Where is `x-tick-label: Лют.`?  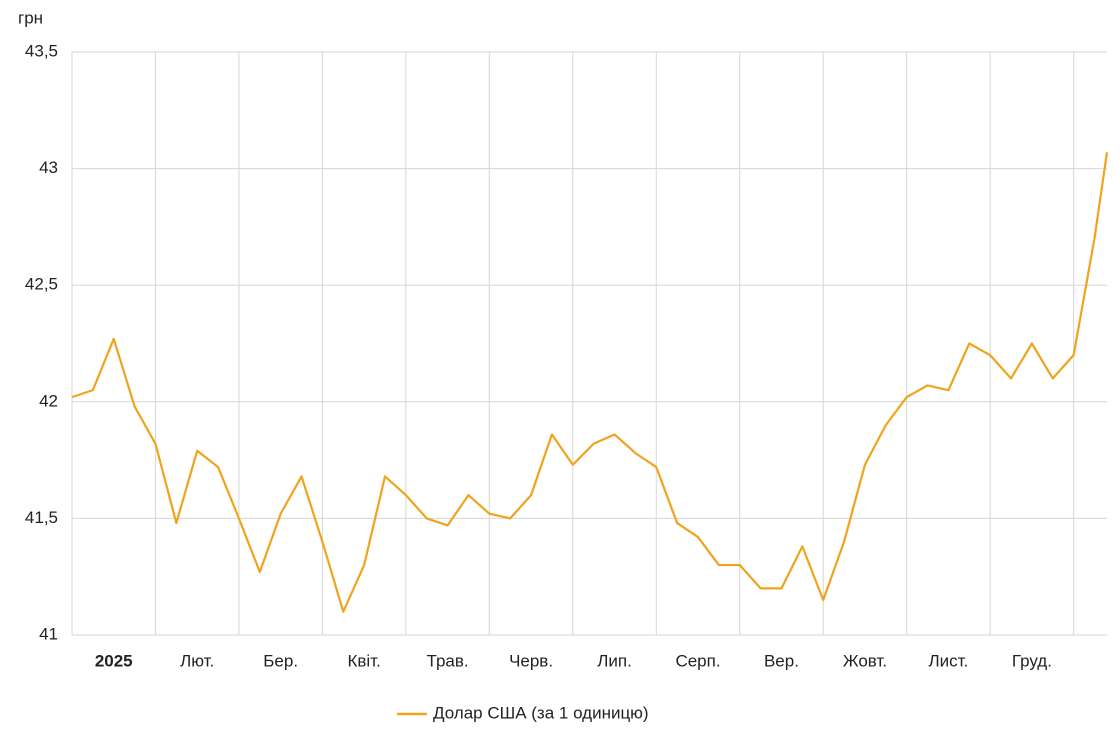 x-tick-label: Лют. is located at coordinates (197, 660).